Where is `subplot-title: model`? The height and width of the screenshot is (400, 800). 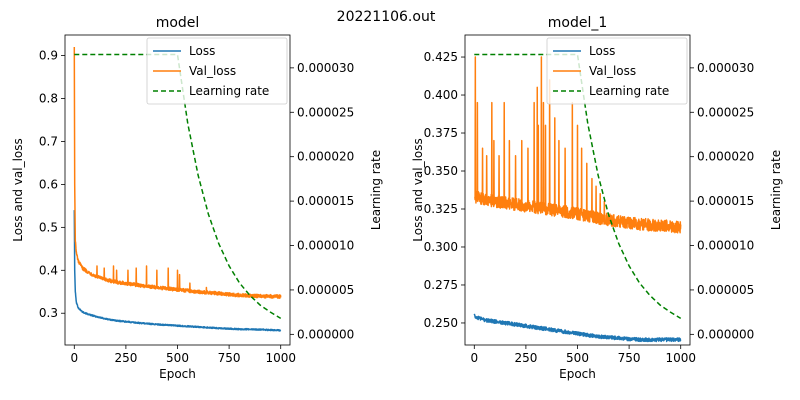
subplot-title: model is located at coordinates (178, 23).